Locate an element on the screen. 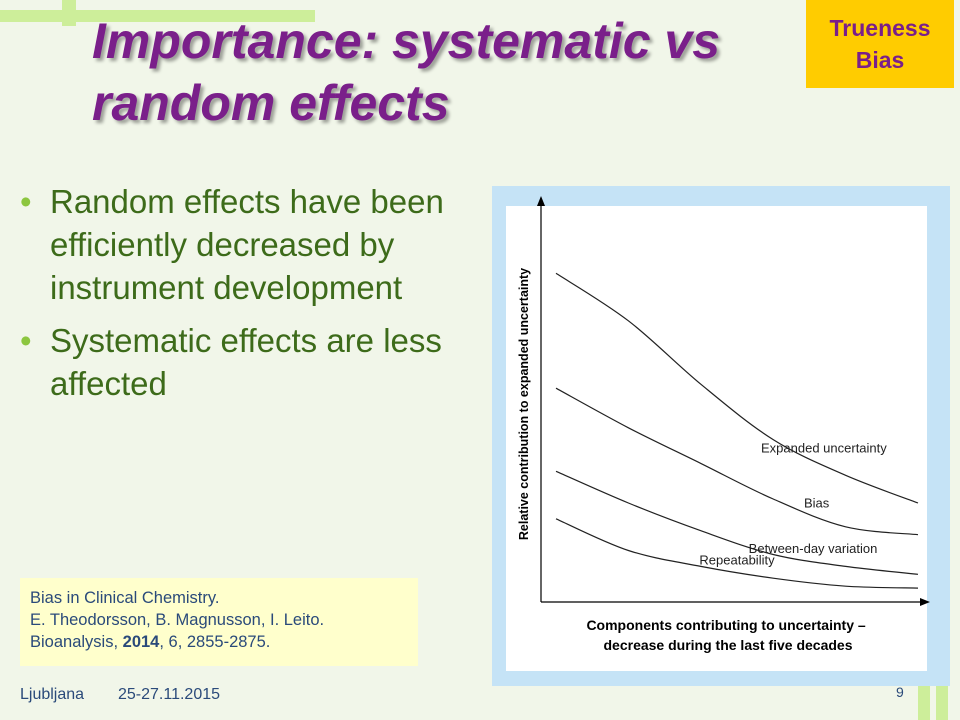  footer-location: Ljubljana is located at coordinates (52, 694).